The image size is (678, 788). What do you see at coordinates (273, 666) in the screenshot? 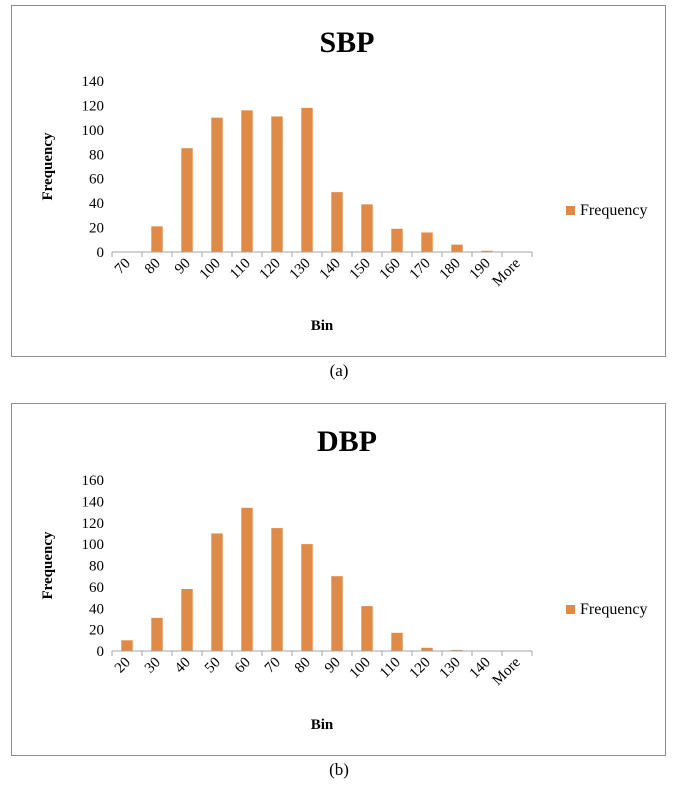
I see `dbp-x-tick-label: 70` at bounding box center [273, 666].